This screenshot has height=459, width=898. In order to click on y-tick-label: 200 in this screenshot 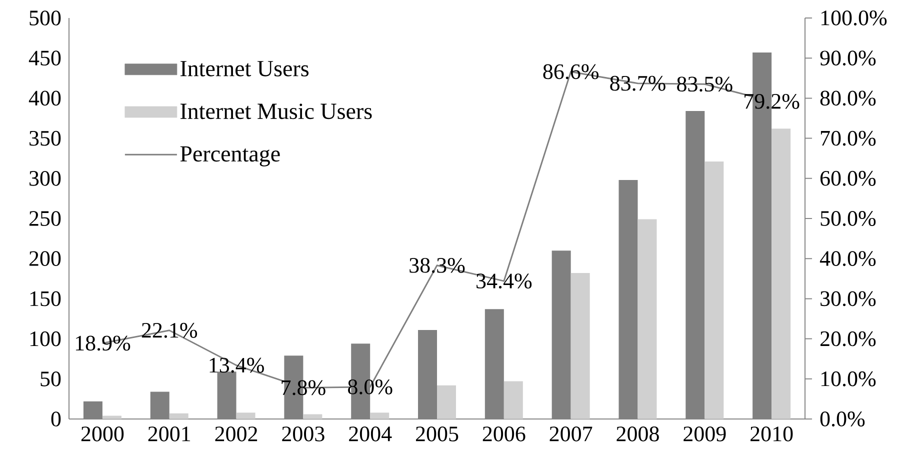, I will do `click(45, 258)`.